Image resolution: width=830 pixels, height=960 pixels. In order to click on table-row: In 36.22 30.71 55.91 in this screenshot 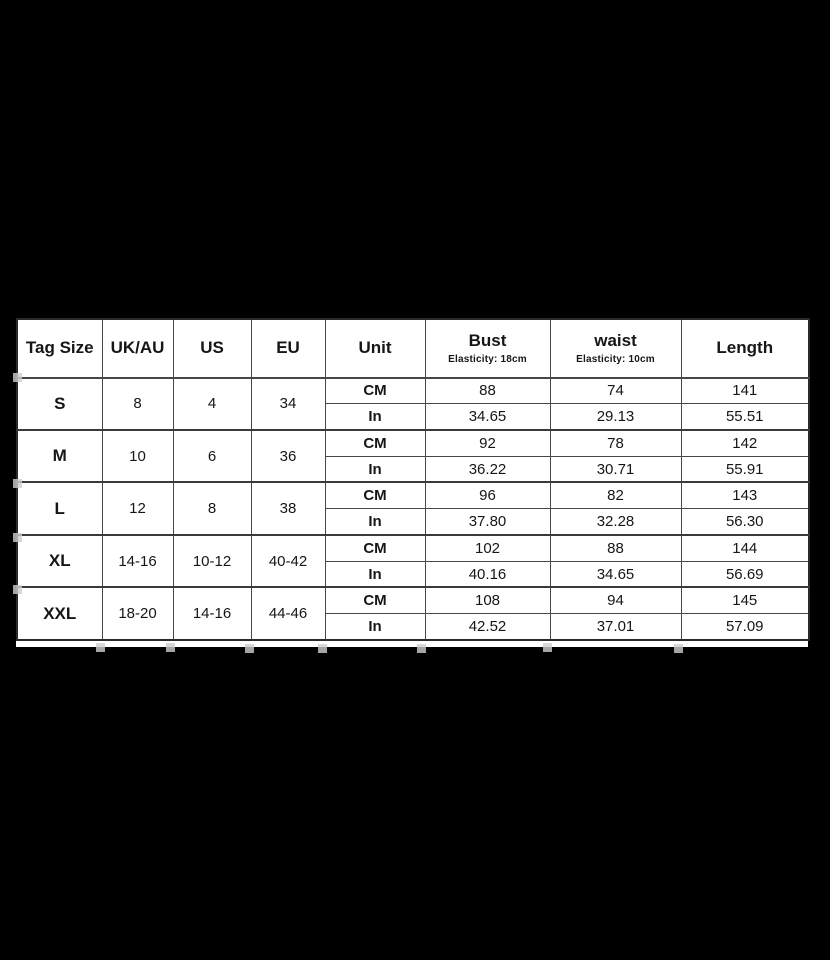, I will do `click(413, 469)`.